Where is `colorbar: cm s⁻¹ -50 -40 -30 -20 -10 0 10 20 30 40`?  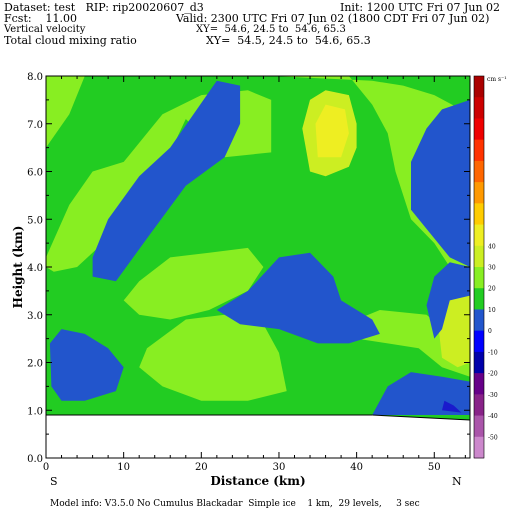
colorbar: cm s⁻¹ -50 -40 -30 -20 -10 0 10 20 30 40 is located at coordinates (490, 267).